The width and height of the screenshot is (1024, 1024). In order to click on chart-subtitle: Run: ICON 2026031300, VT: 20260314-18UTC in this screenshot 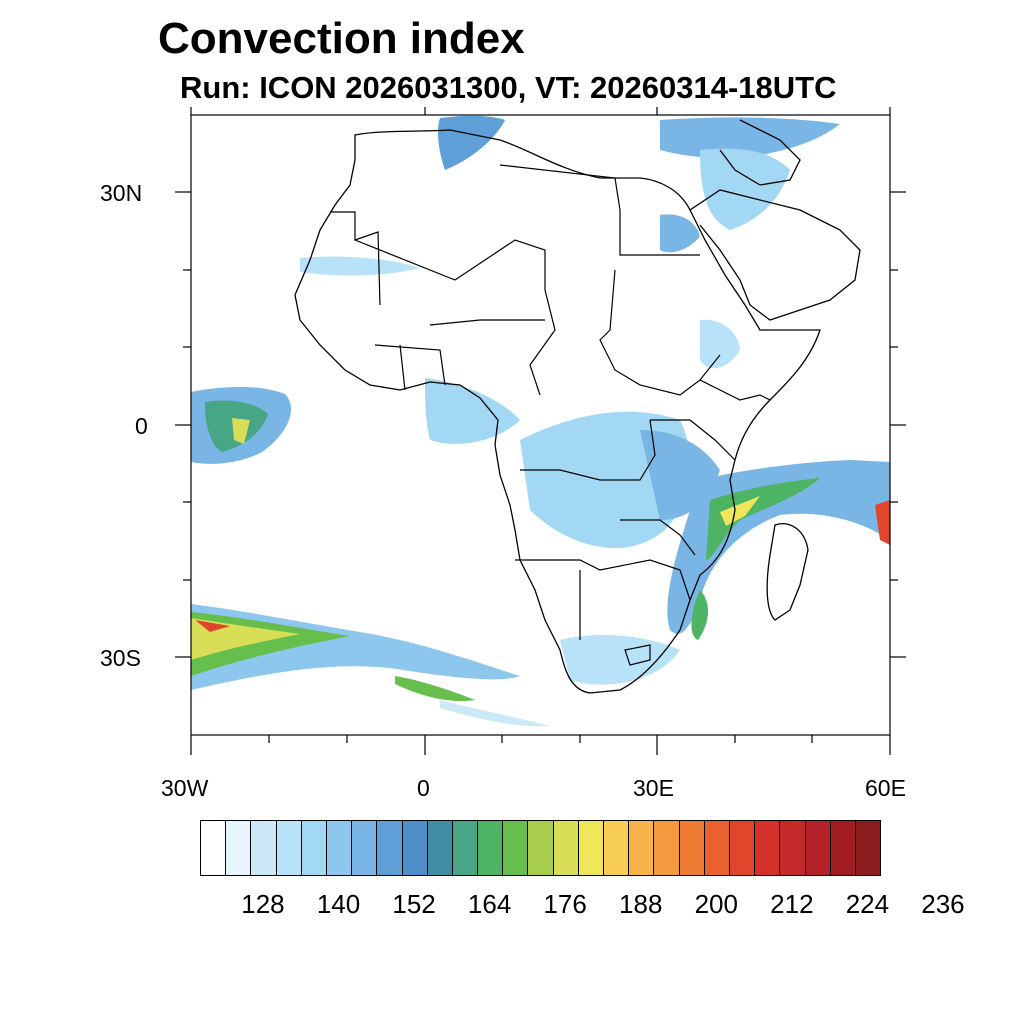, I will do `click(508, 87)`.